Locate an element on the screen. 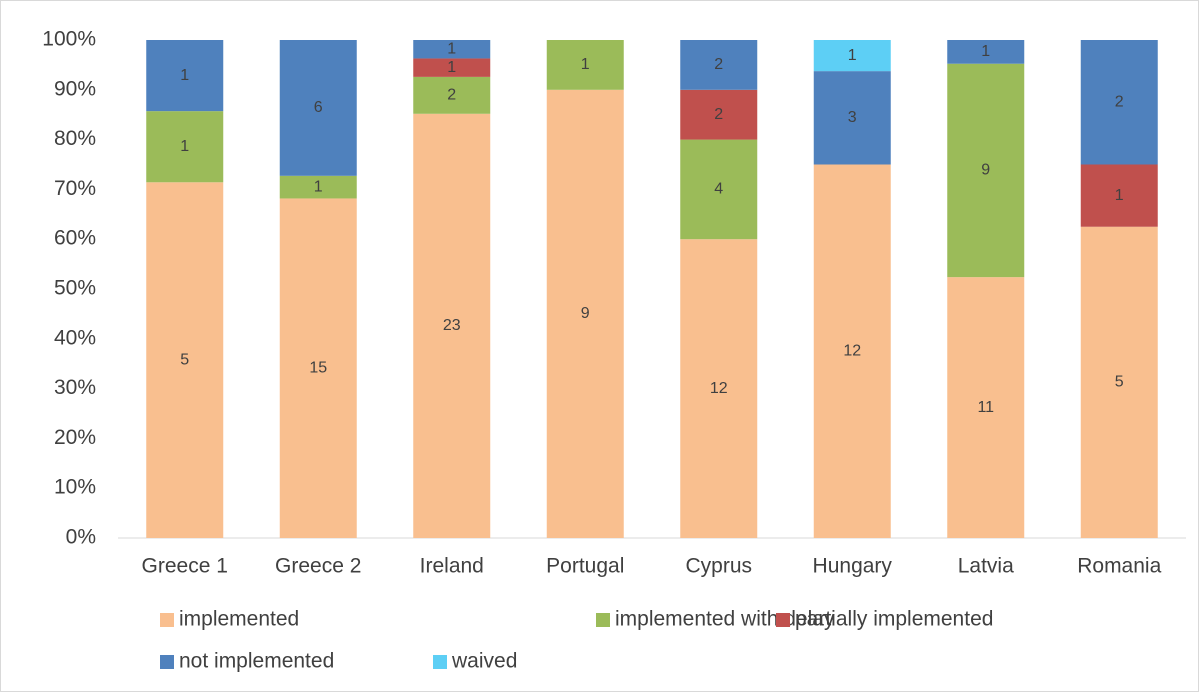  y-tick-label: 30% is located at coordinates (75, 387).